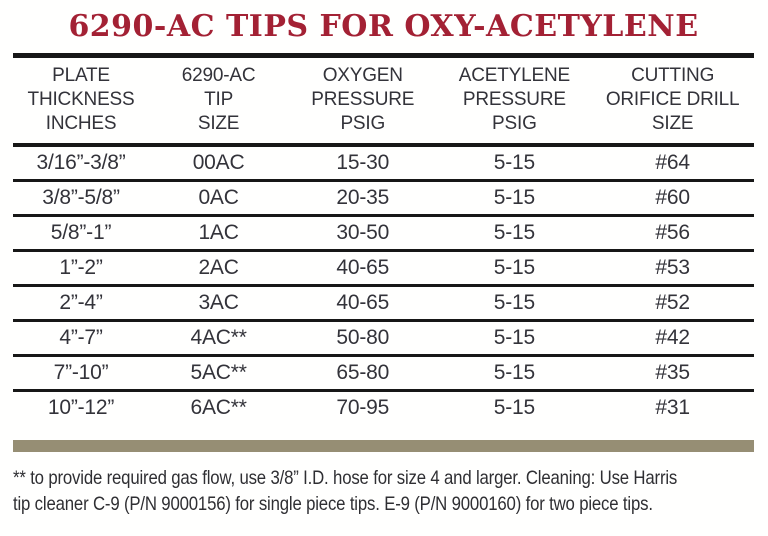 Image resolution: width=768 pixels, height=536 pixels. Describe the element at coordinates (81, 408) in the screenshot. I see `cell-thickness: 10”-12”` at that location.